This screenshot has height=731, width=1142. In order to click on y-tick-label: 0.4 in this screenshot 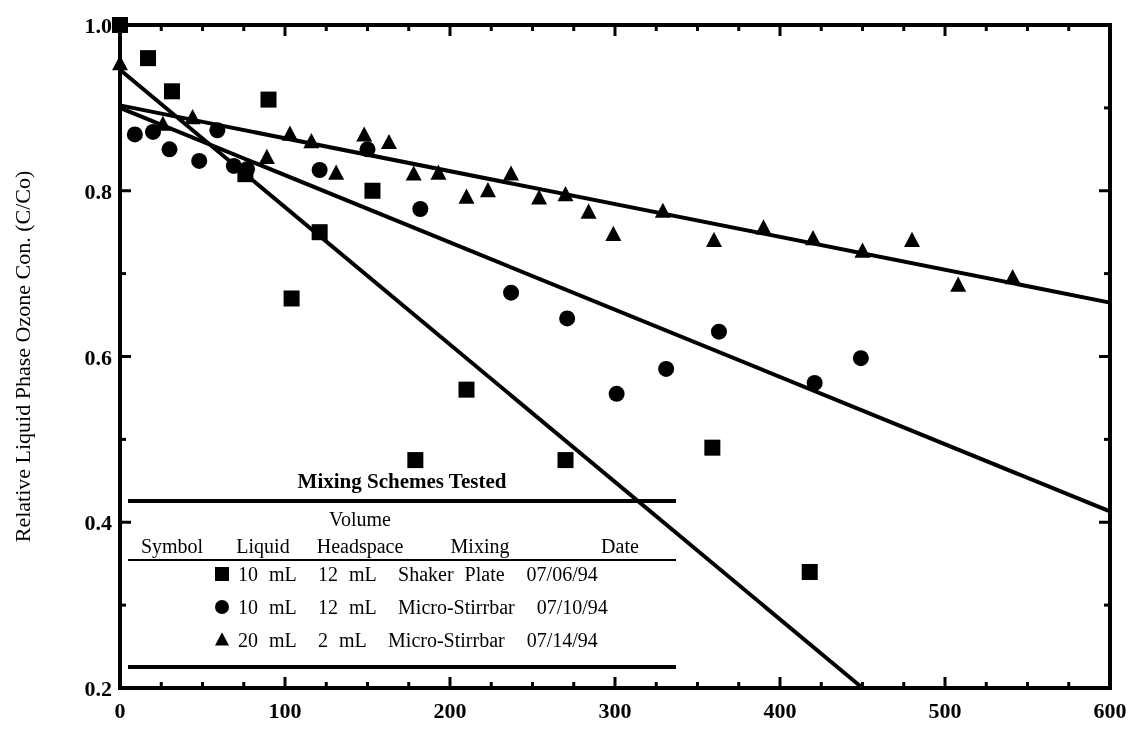, I will do `click(98, 523)`.